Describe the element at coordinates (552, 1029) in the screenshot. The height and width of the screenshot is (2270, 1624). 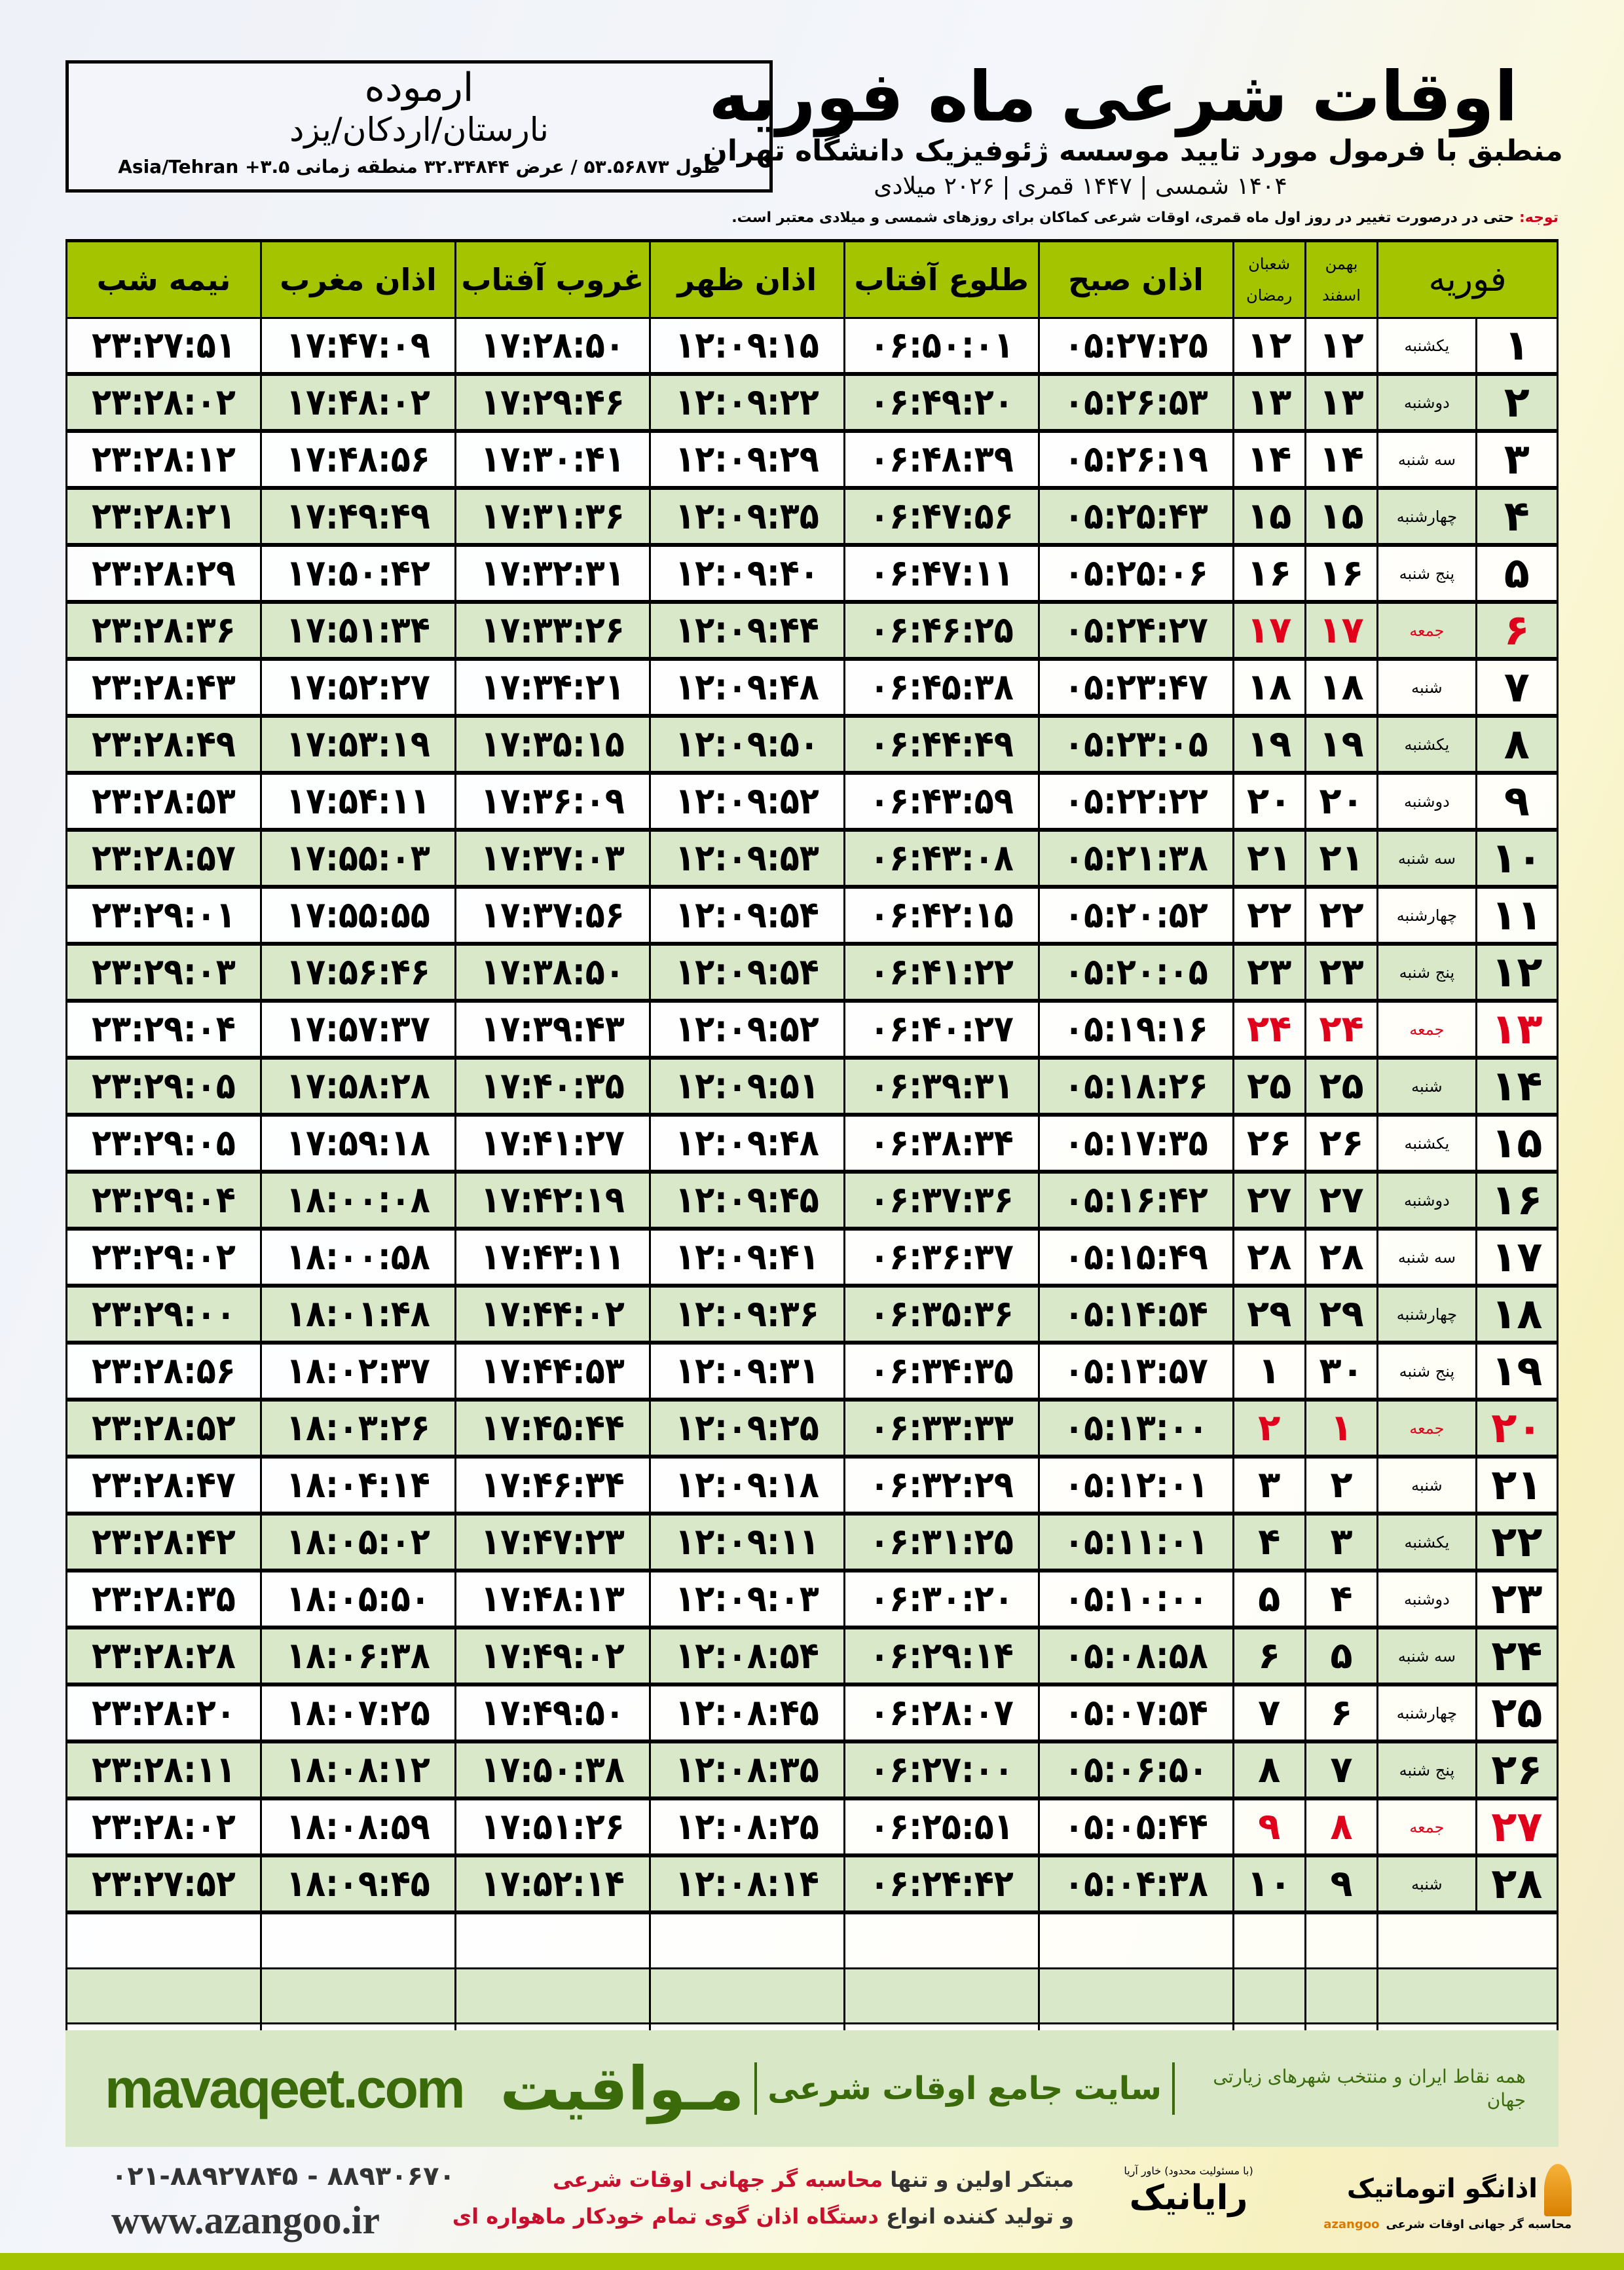
I see `sunset-time-text: ۱۷:۳۹:۴۳` at that location.